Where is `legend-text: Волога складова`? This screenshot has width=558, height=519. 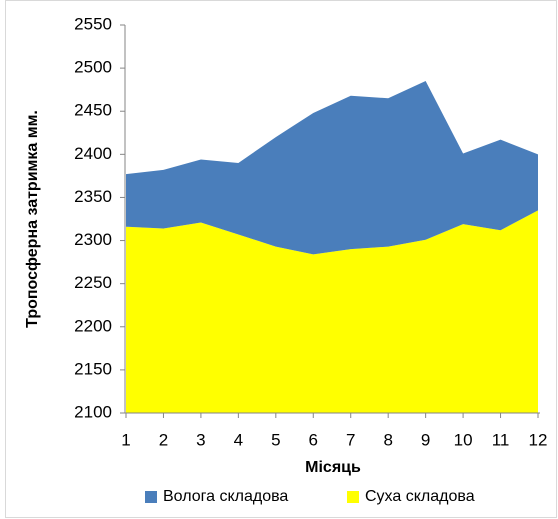 legend-text: Волога складова is located at coordinates (225, 496).